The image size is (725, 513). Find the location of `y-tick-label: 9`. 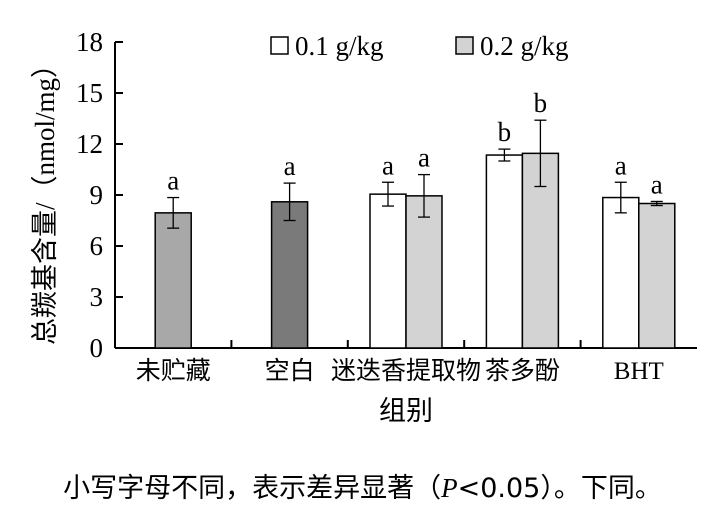

y-tick-label: 9 is located at coordinates (97, 195).